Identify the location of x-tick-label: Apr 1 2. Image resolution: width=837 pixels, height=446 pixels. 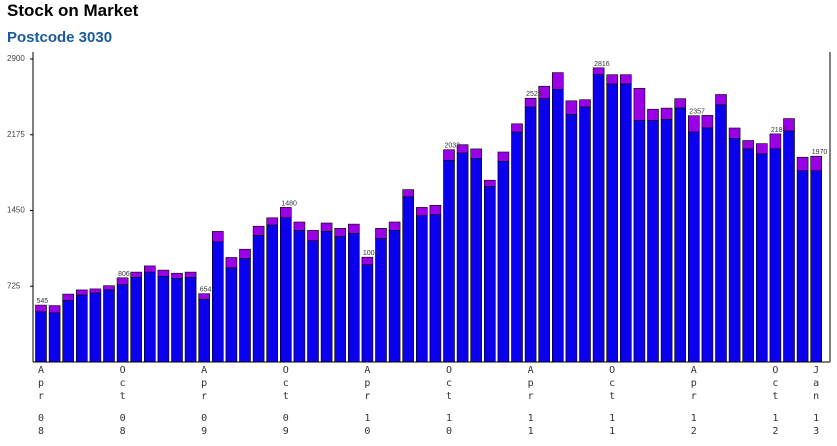
(694, 401).